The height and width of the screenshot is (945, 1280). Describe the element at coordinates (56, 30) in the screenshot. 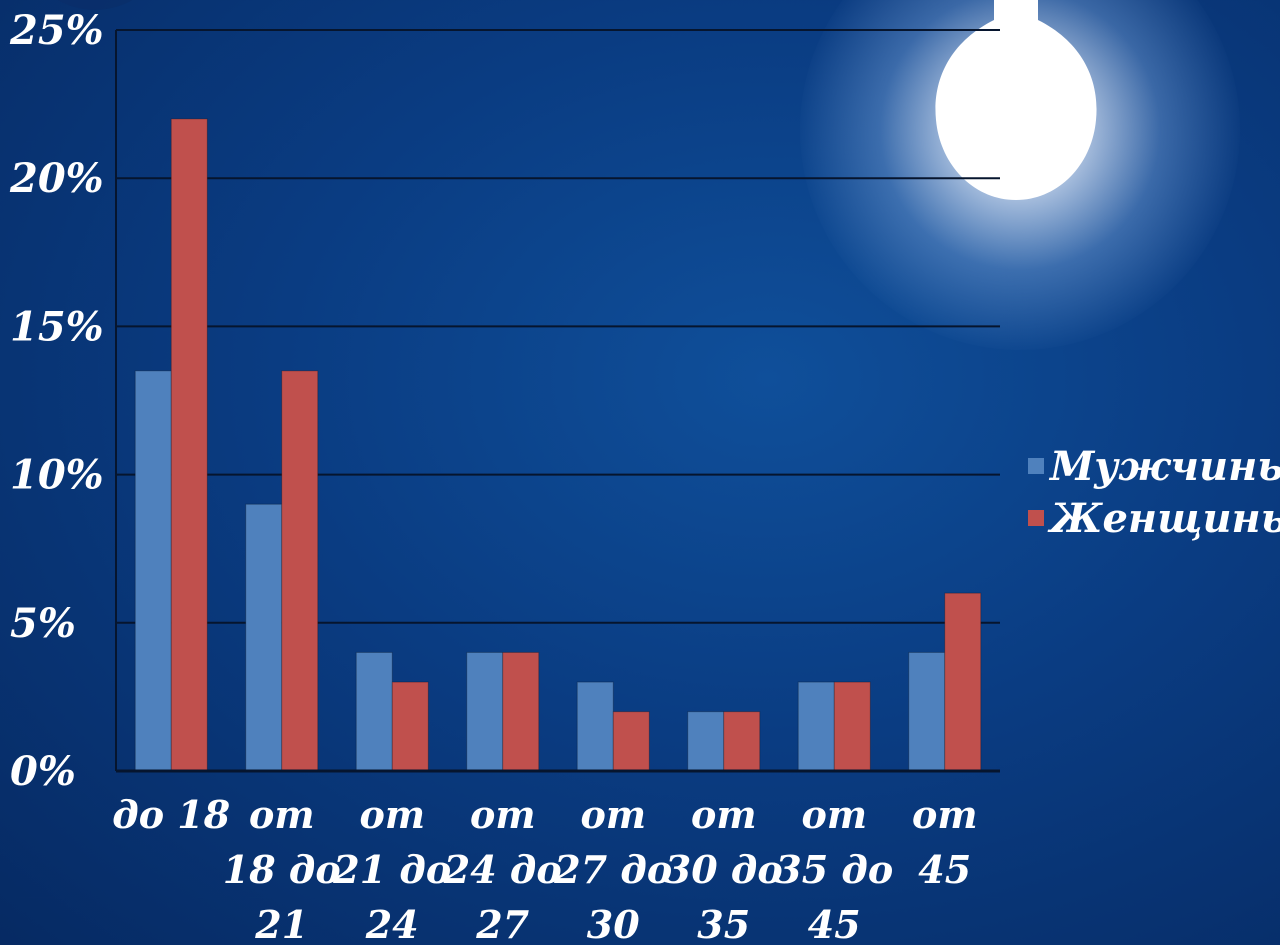

I see `y-tick-label: 25%` at that location.